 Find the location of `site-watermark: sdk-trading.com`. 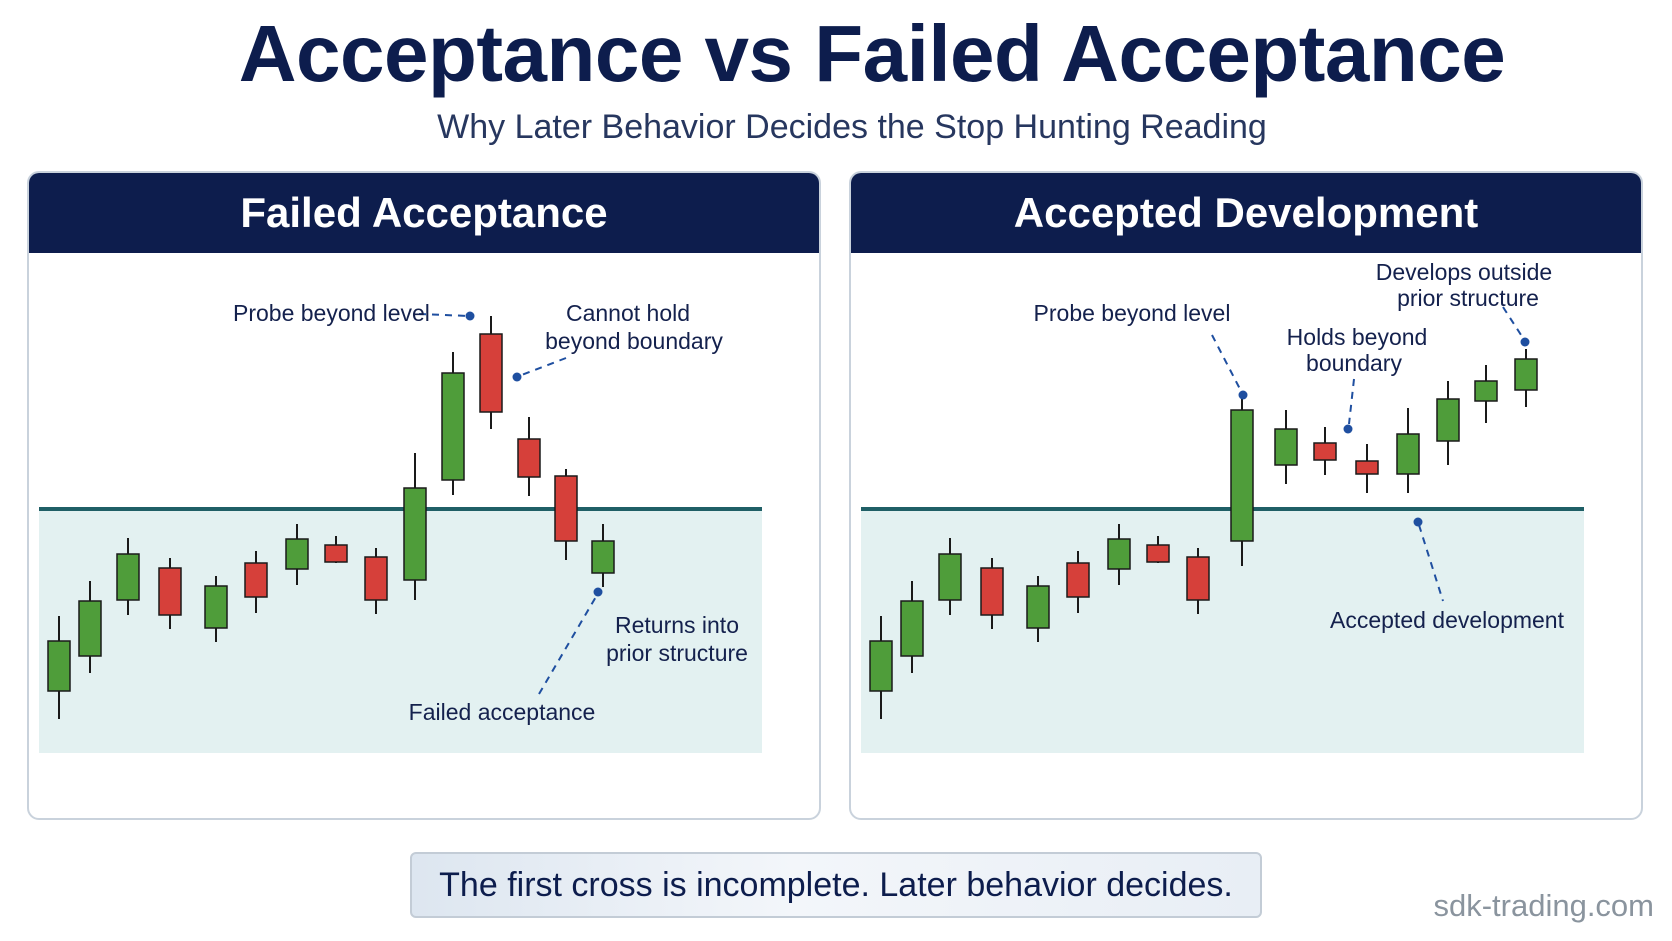

site-watermark: sdk-trading.com is located at coordinates (1543, 905).